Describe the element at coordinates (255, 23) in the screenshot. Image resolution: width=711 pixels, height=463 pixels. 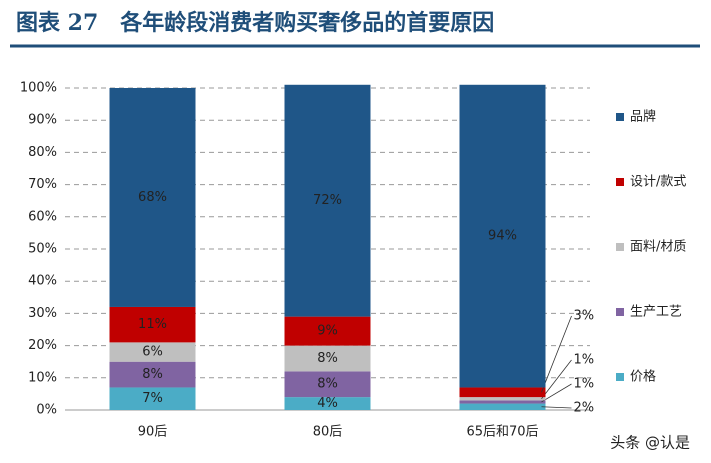
I see `chart-title: 图表 27 各年龄段消费者购买奢侈品的首要原因` at that location.